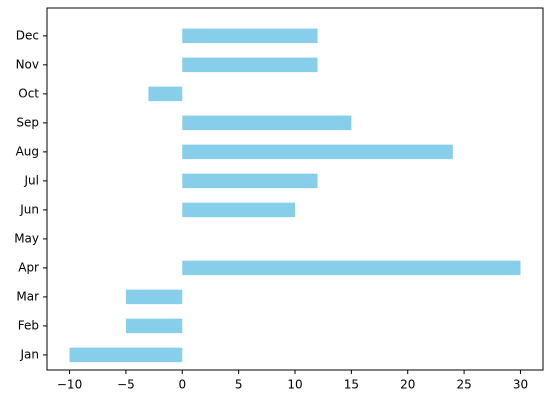 This screenshot has width=554, height=413. What do you see at coordinates (29, 209) in the screenshot?
I see `y-tick-label: Jun` at bounding box center [29, 209].